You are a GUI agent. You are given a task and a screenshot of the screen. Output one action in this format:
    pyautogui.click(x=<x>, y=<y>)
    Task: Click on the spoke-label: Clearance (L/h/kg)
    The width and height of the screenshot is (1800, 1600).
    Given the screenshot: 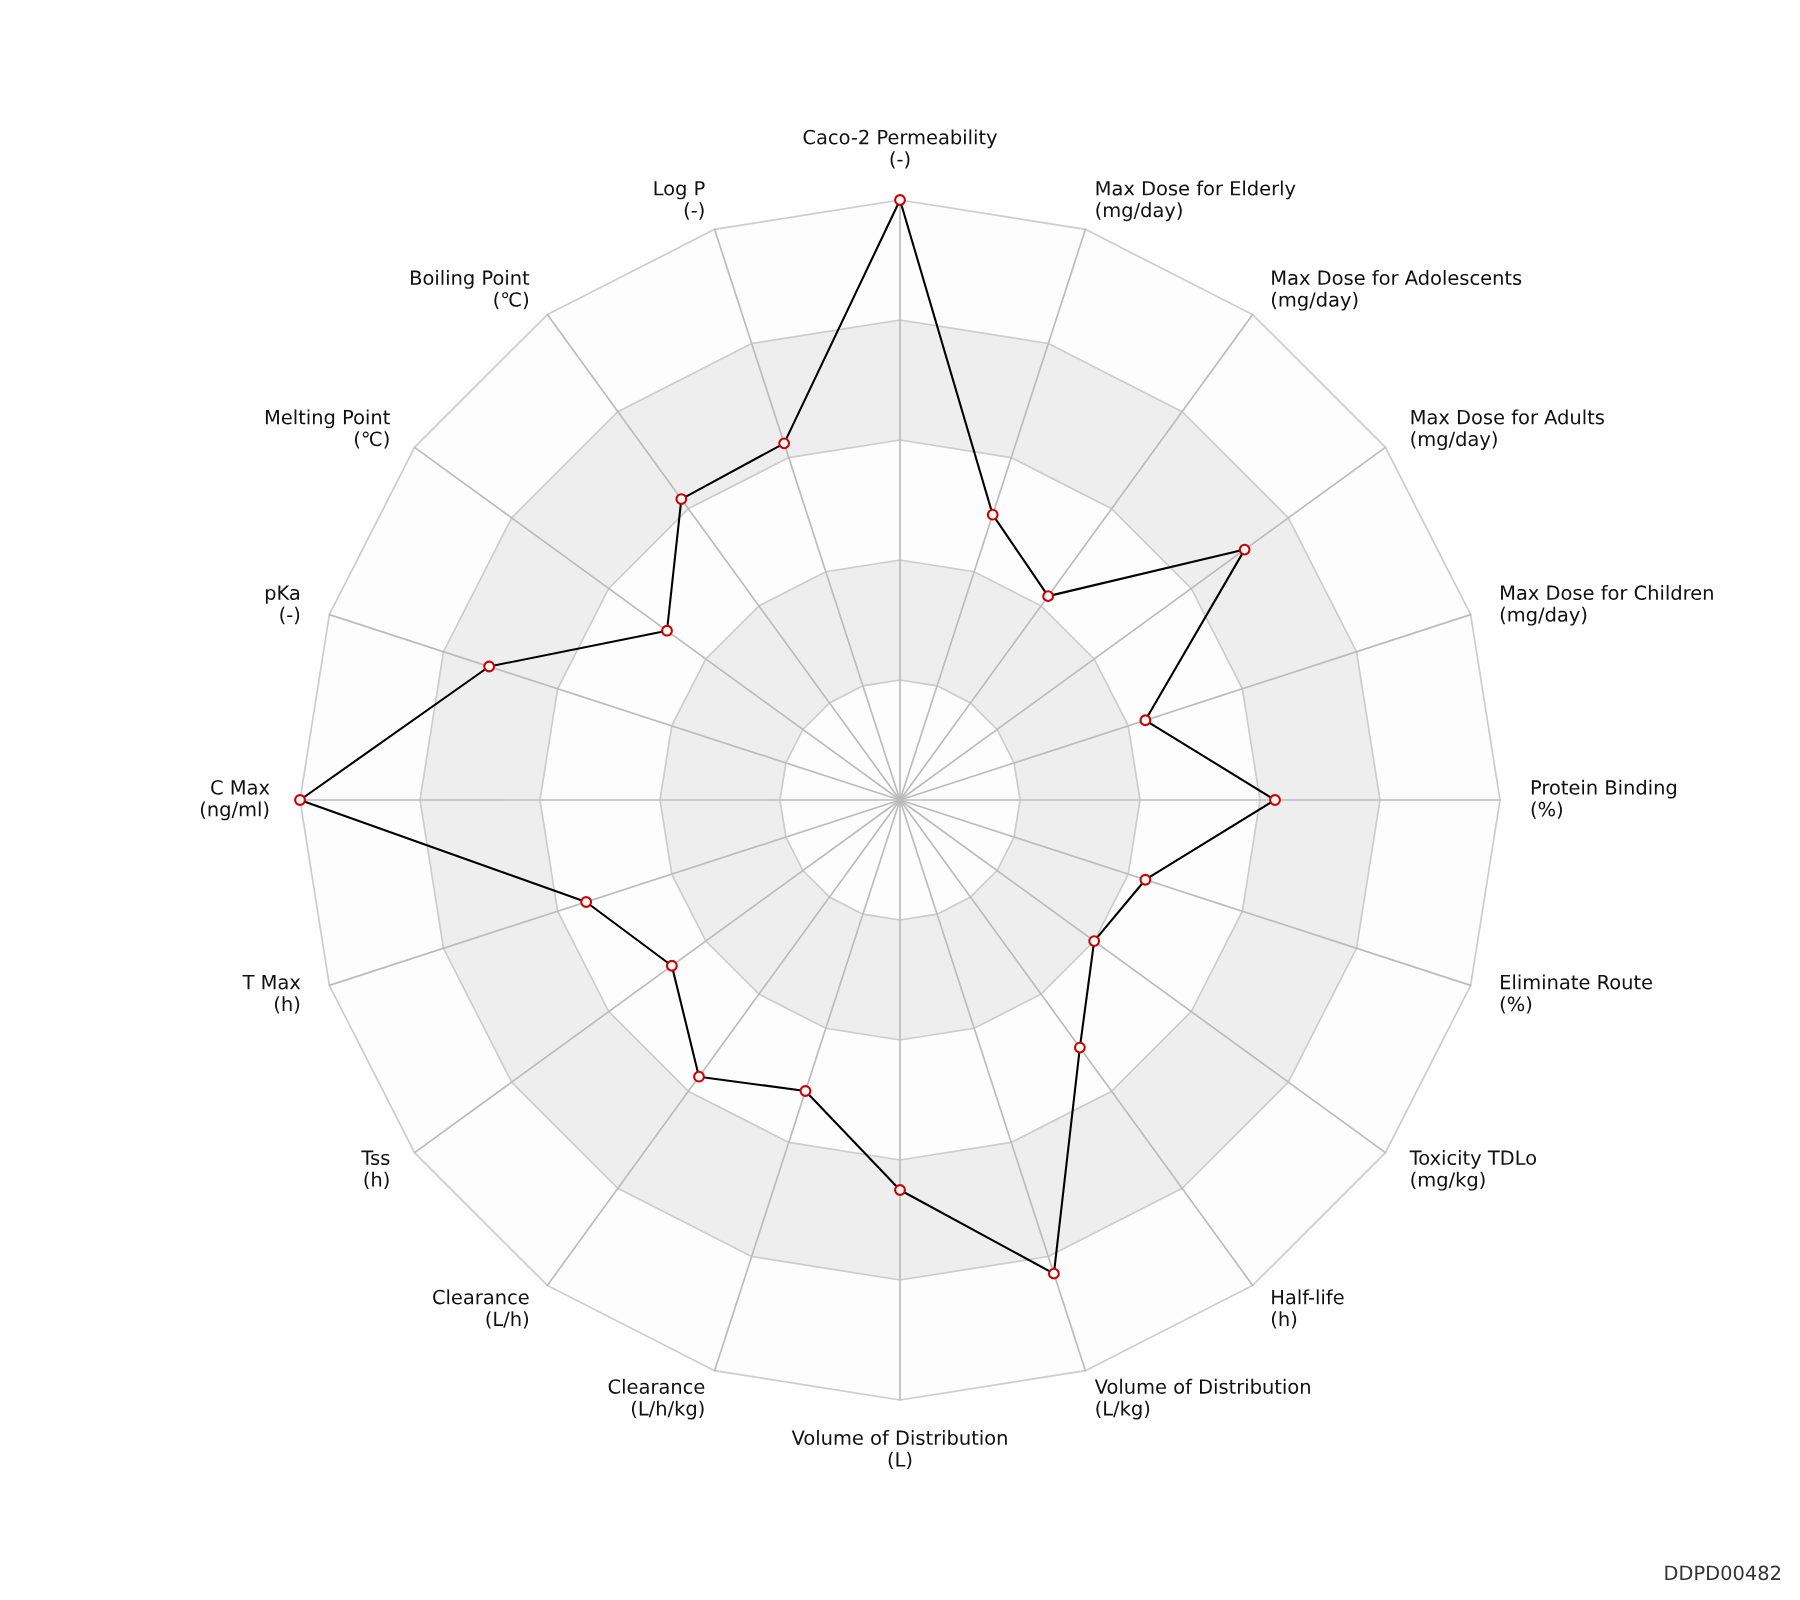 What is the action you would take?
    pyautogui.click(x=656, y=1399)
    